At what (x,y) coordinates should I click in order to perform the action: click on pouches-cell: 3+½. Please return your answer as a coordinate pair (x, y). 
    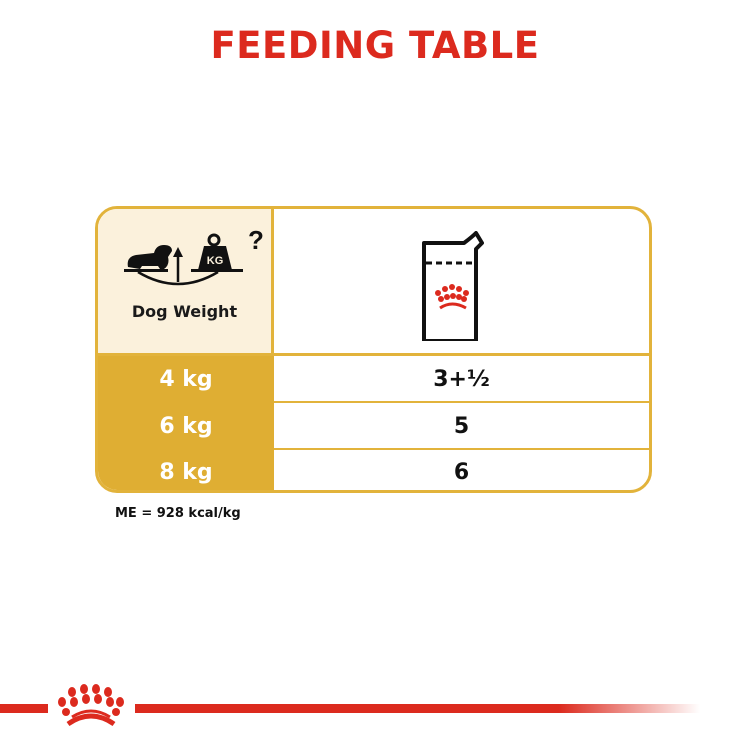
    Looking at the image, I should click on (461, 379).